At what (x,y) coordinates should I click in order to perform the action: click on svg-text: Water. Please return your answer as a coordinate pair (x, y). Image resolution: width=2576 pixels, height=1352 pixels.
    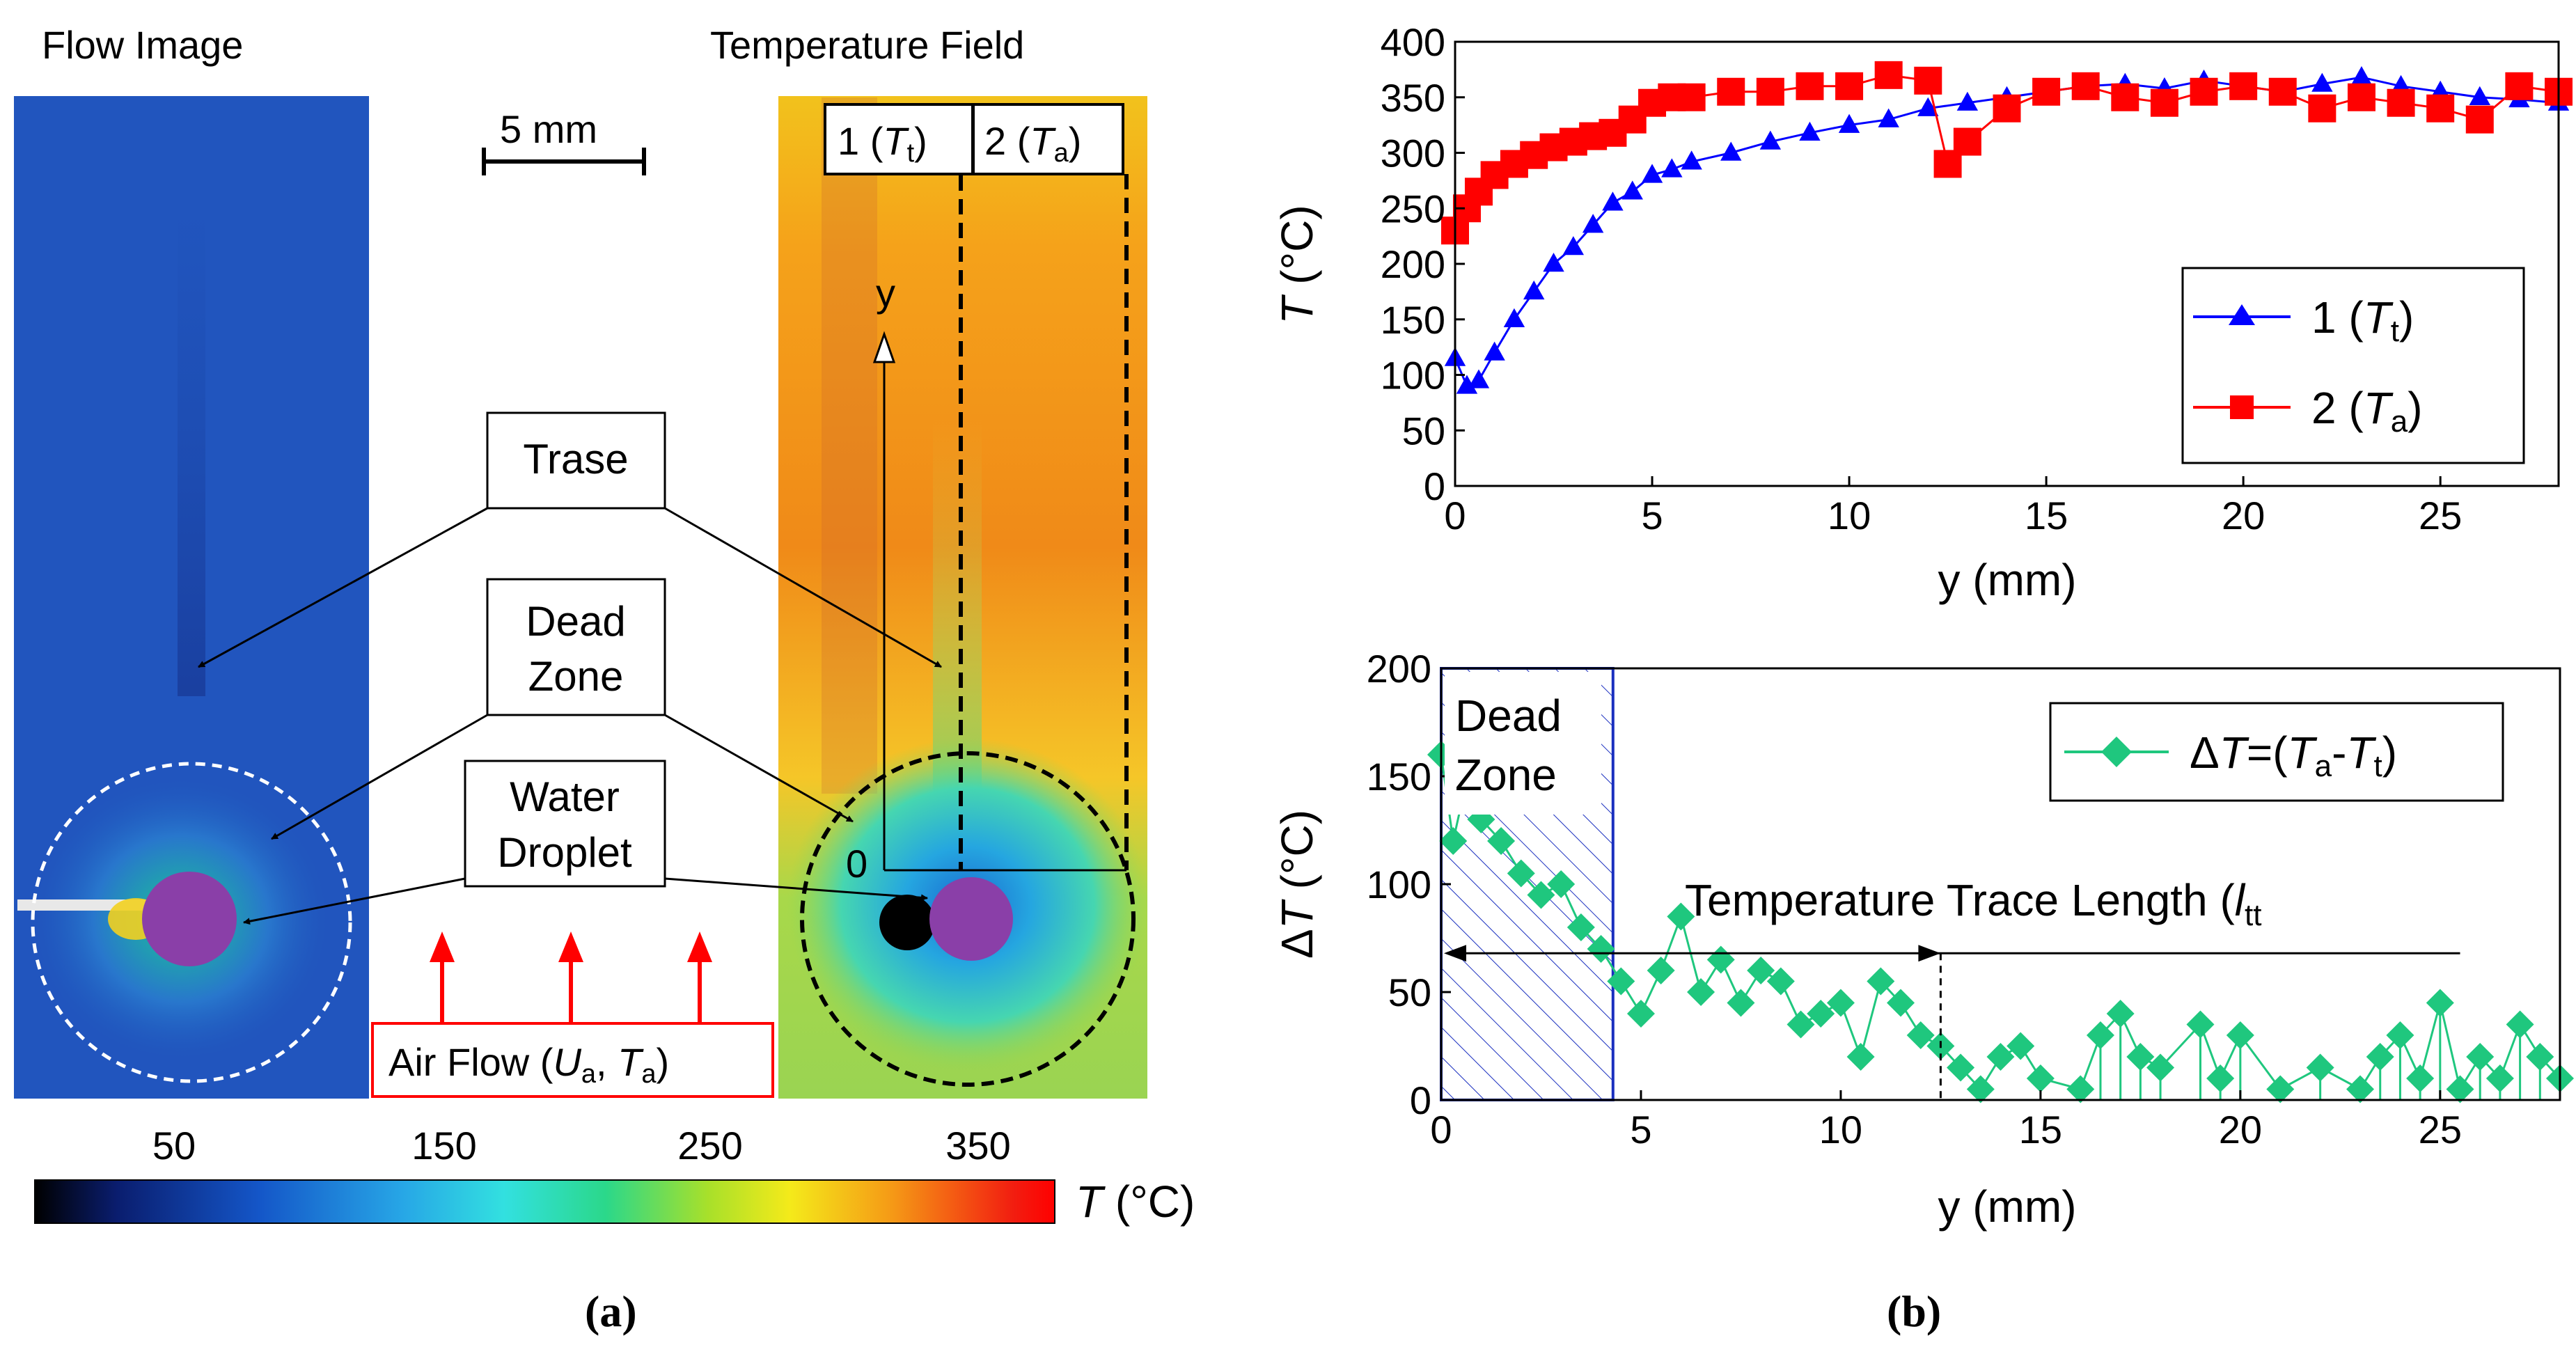
    Looking at the image, I should click on (565, 796).